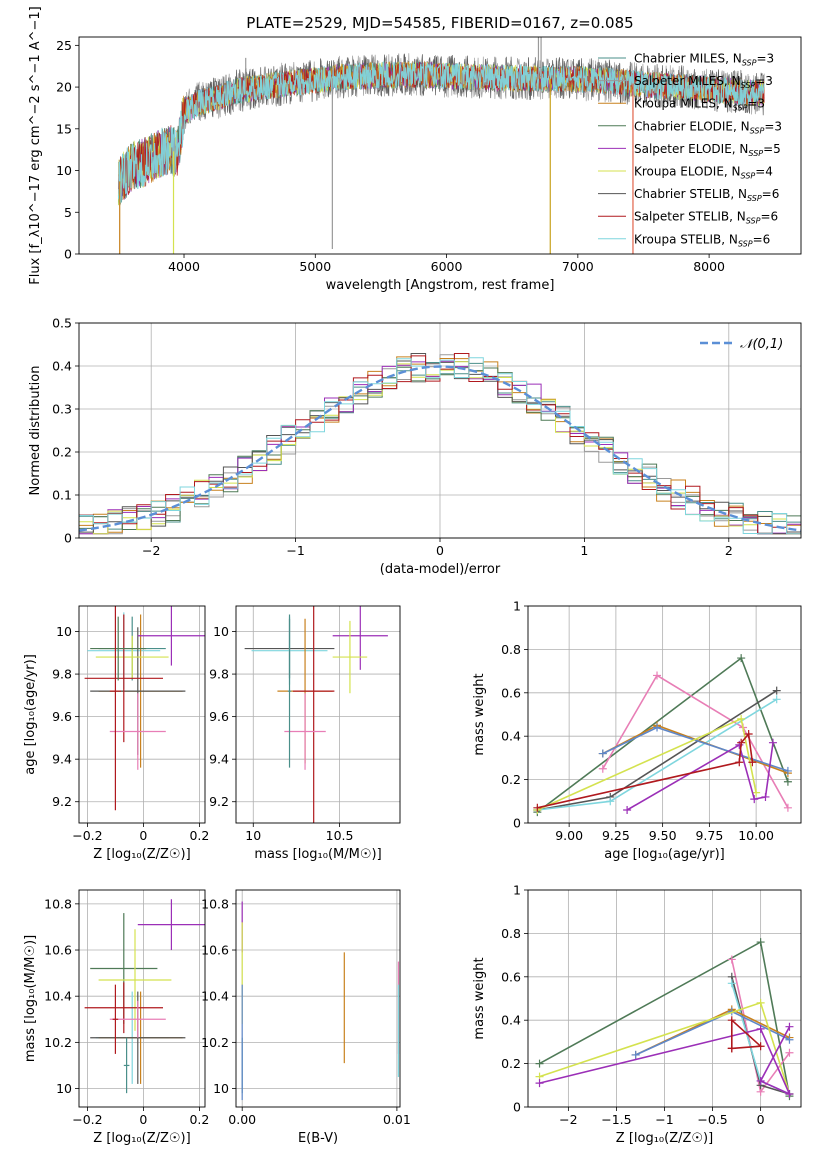 This screenshot has width=819, height=1170. I want to click on x-tick-label: 9.00, so click(569, 835).